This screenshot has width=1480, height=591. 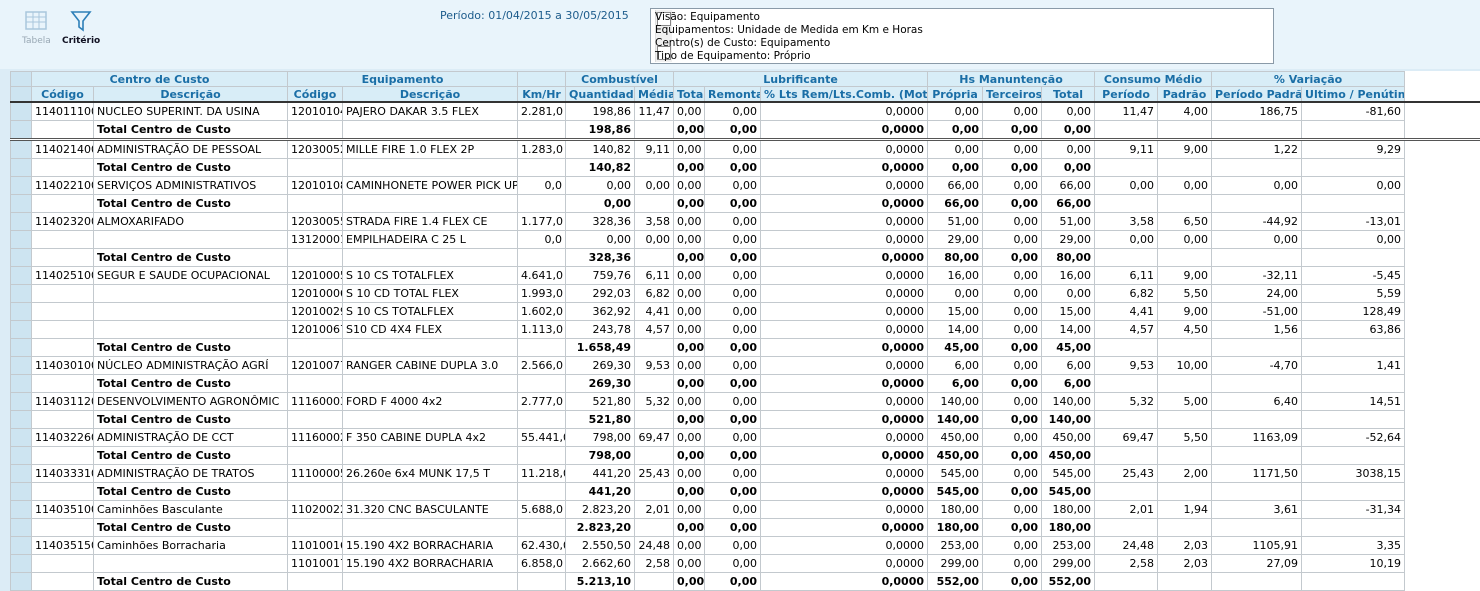 What do you see at coordinates (534, 15) in the screenshot?
I see `period: Período: 01/04/2015 a 30/05/2015` at bounding box center [534, 15].